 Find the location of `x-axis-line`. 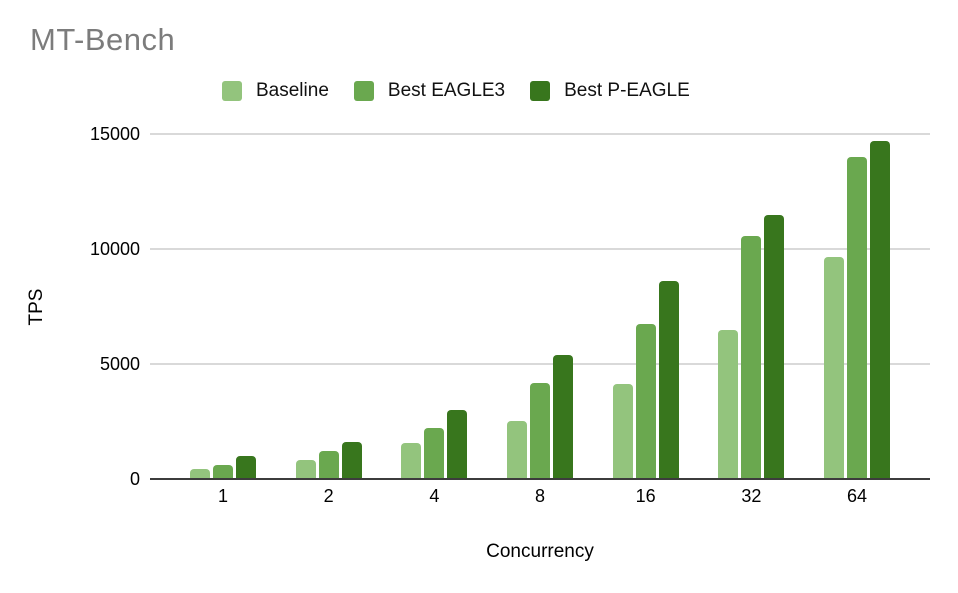

x-axis-line is located at coordinates (540, 479).